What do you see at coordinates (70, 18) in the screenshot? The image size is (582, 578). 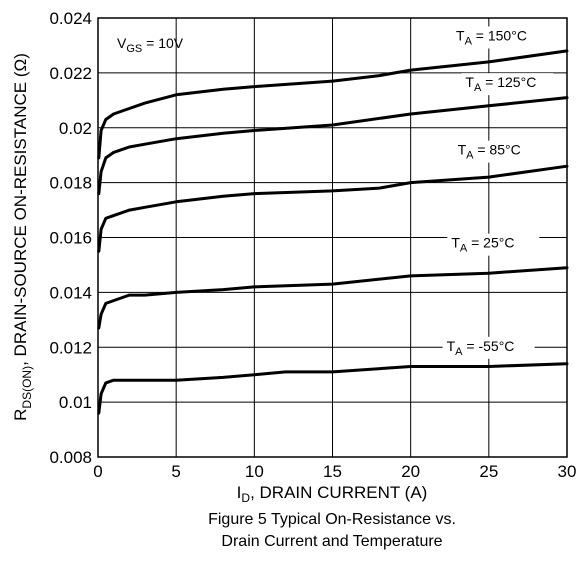 I see `y-tick-label: 0.024` at bounding box center [70, 18].